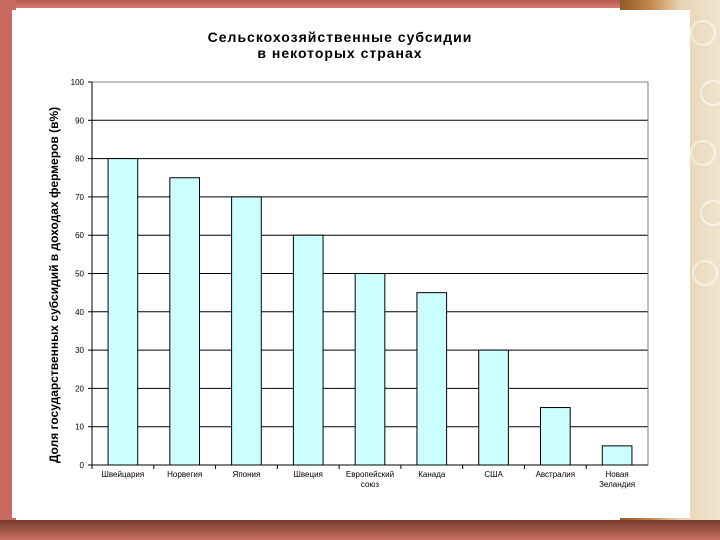  I want to click on x-tick-label: Новая, so click(617, 474).